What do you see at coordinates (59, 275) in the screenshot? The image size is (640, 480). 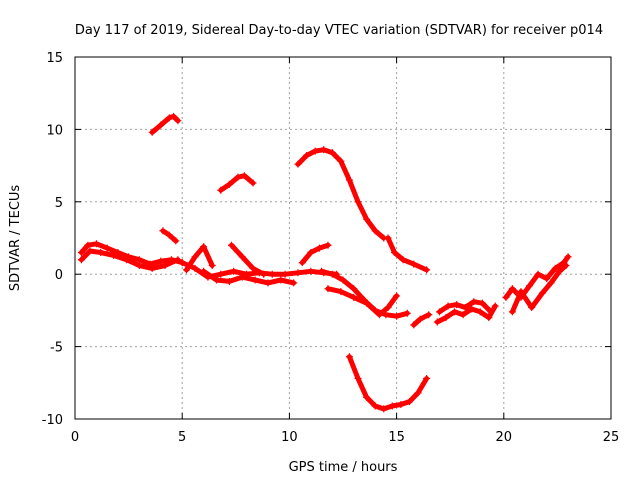 I see `y-tick-label: 0` at bounding box center [59, 275].